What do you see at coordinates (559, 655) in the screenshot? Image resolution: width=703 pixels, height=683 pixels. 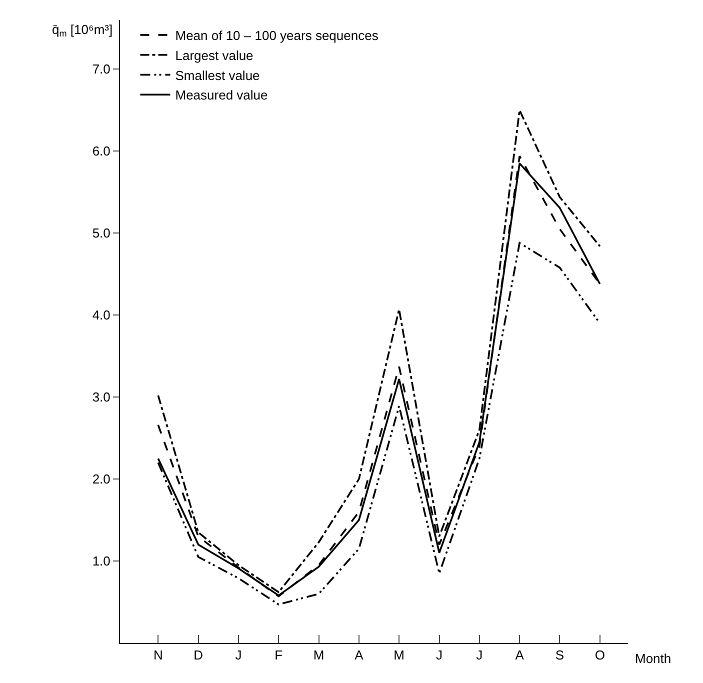 I see `x-tick-label: S` at bounding box center [559, 655].